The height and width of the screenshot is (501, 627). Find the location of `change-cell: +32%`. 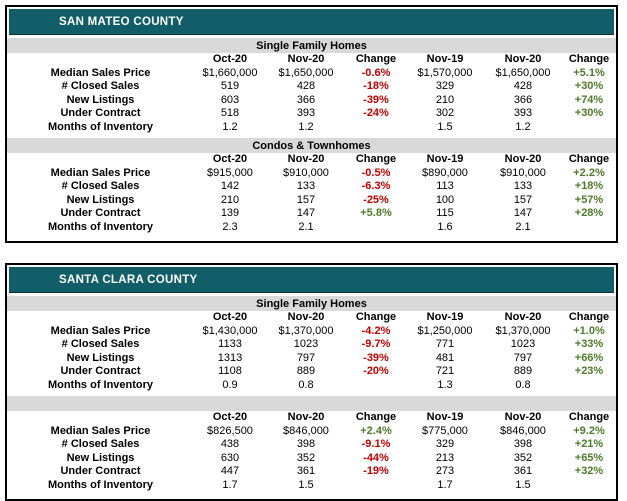

change-cell: +32% is located at coordinates (589, 471).